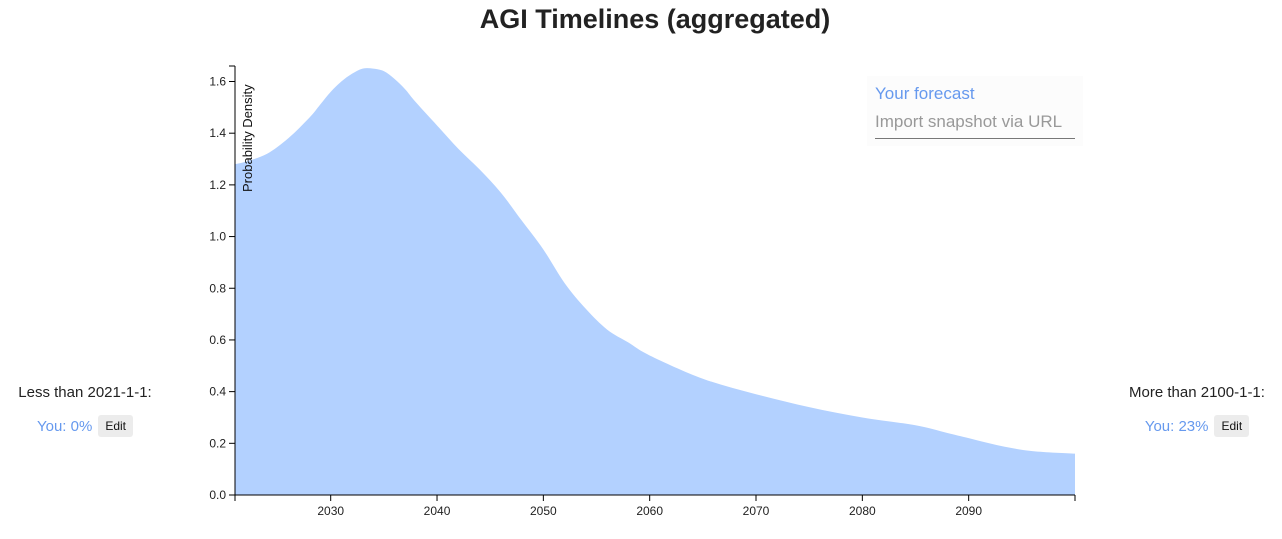 The height and width of the screenshot is (539, 1282). What do you see at coordinates (217, 185) in the screenshot?
I see `y-tick-label: 1.2` at bounding box center [217, 185].